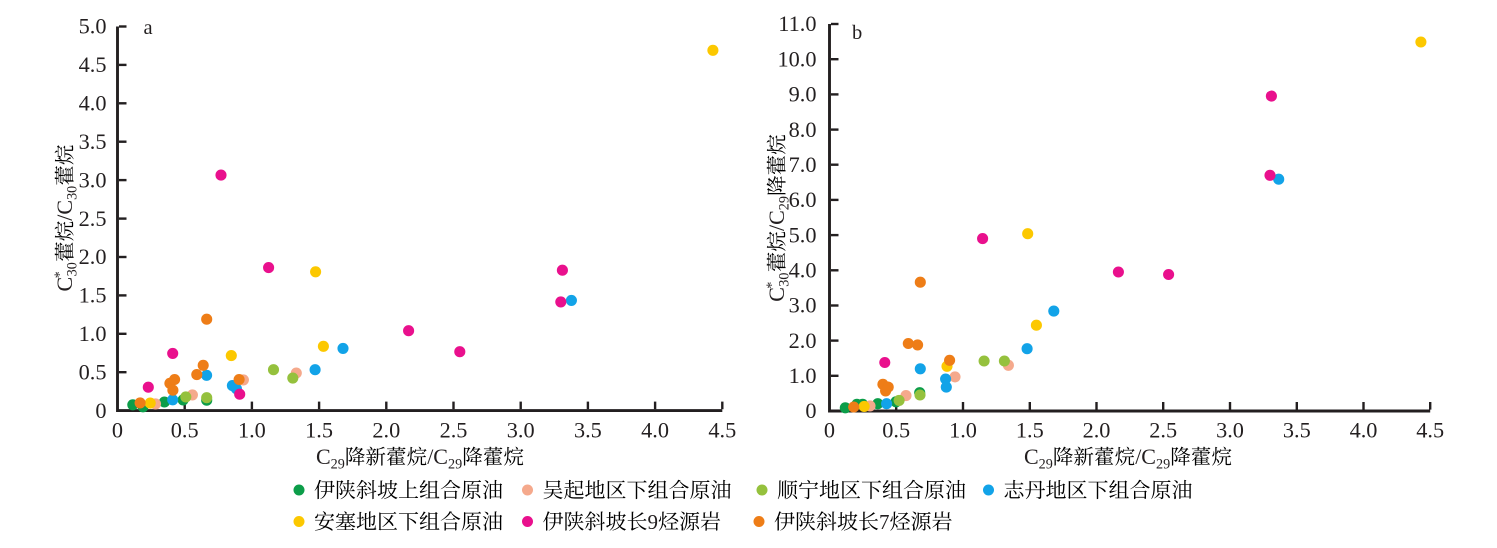 The height and width of the screenshot is (548, 1497). I want to click on svg-text: 7.0, so click(803, 164).